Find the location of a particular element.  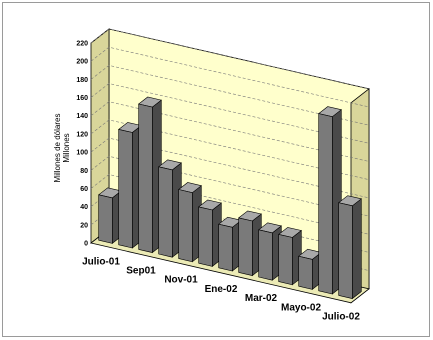

y-tick-label: 220 is located at coordinates (82, 44).